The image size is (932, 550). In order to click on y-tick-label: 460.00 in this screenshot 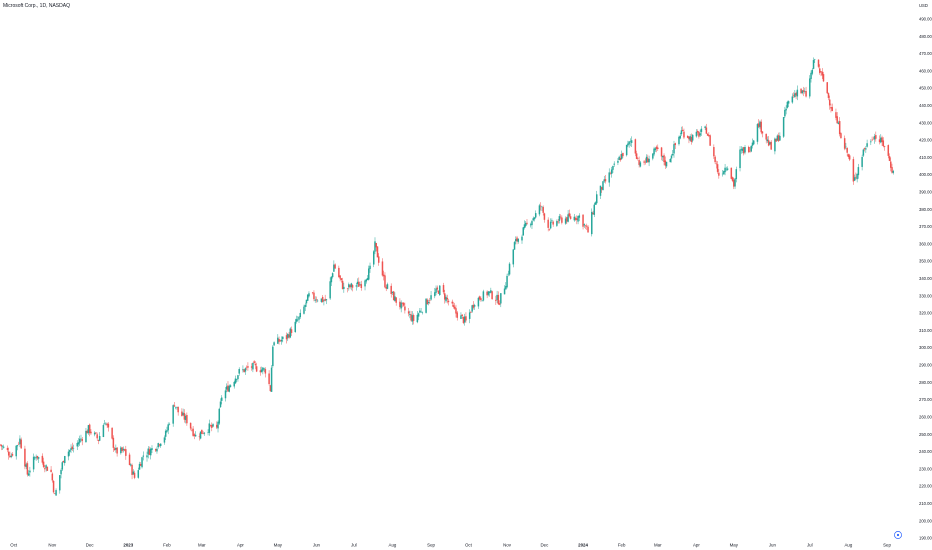, I will do `click(925, 70)`.